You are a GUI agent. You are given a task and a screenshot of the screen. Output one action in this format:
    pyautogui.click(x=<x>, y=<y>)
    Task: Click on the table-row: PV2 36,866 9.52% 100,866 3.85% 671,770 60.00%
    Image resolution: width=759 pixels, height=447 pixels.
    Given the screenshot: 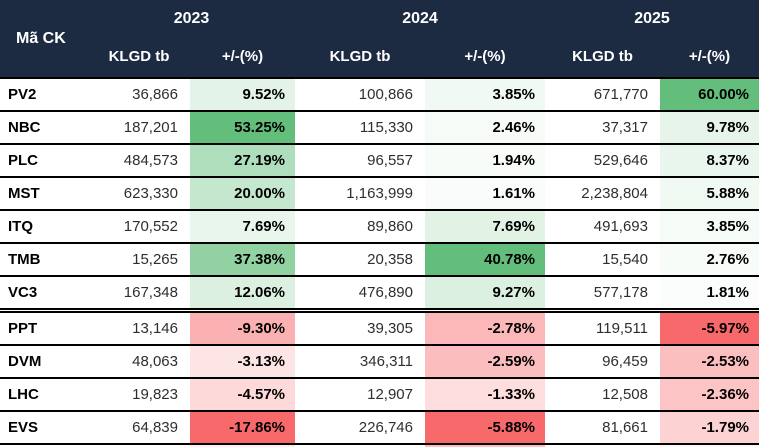 What is the action you would take?
    pyautogui.click(x=379, y=94)
    